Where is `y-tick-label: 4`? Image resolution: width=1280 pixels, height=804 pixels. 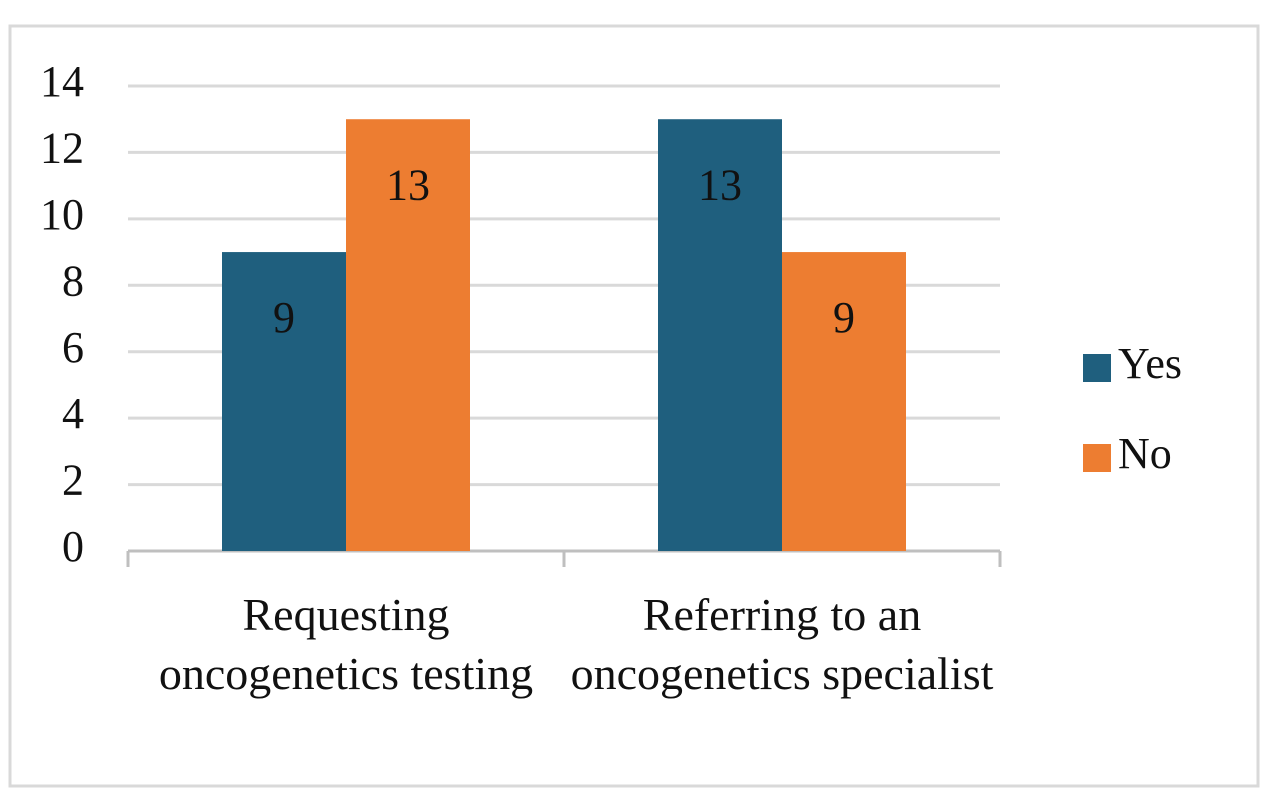 y-tick-label: 4 is located at coordinates (73, 413).